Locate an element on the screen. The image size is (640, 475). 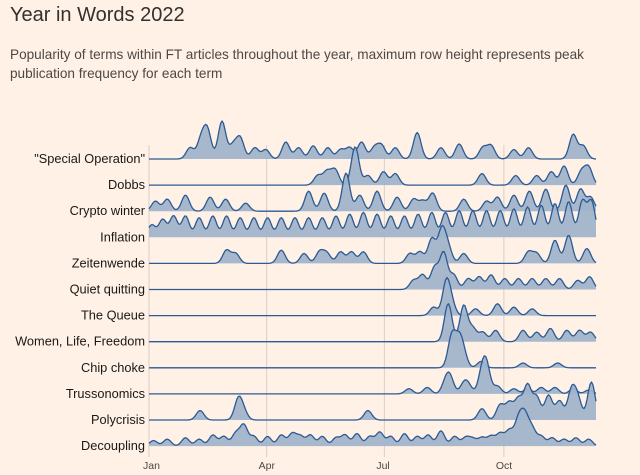
ridge-dobbs is located at coordinates (373, 166).